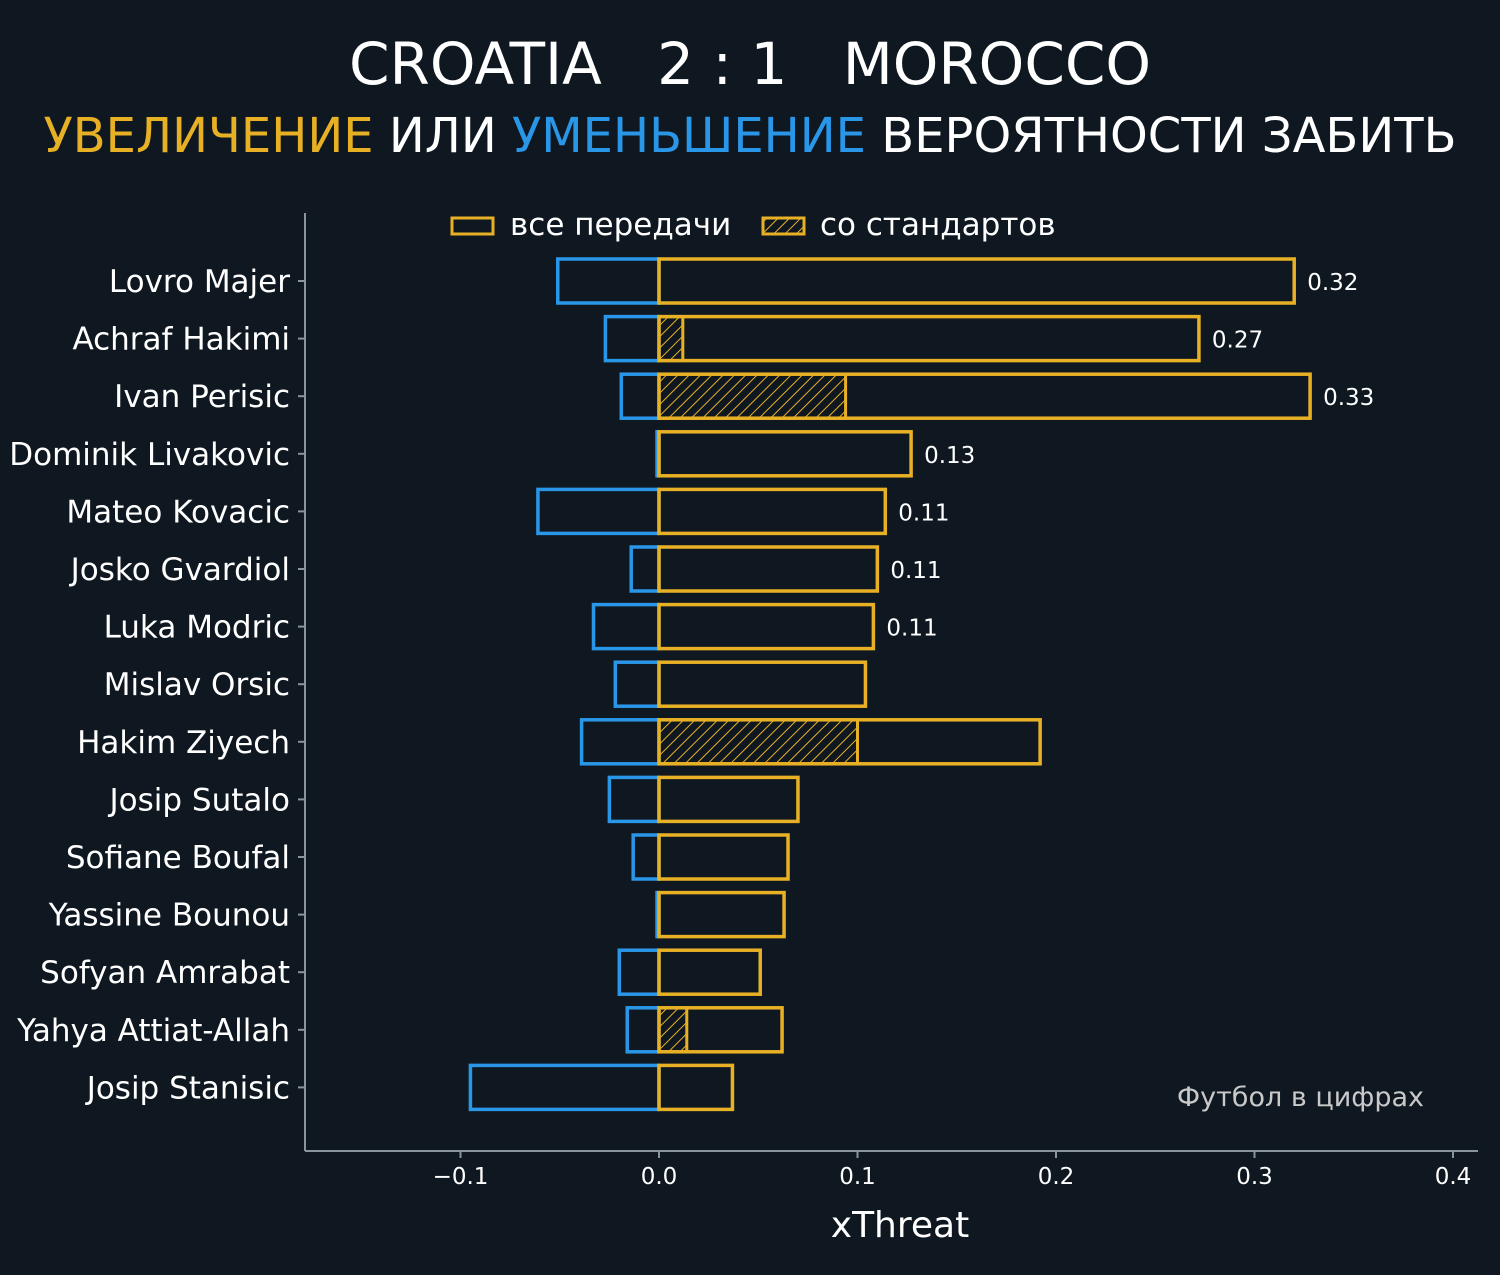  I want to click on y-tick-label: Yahya Attiat-Allah, so click(153, 1031).